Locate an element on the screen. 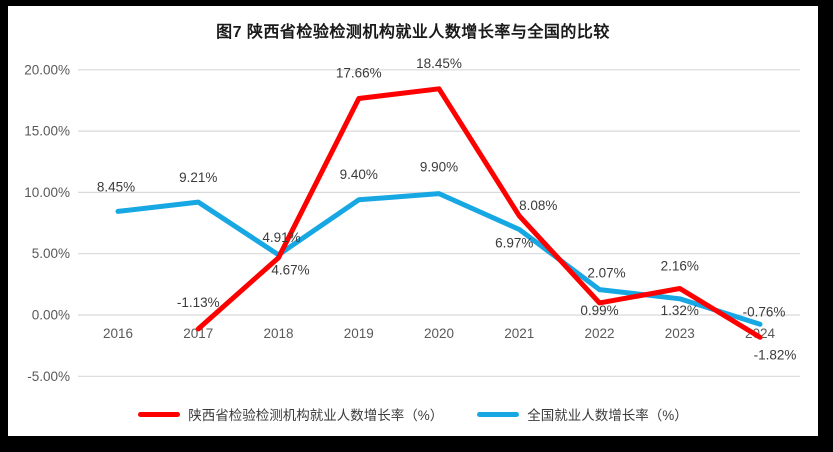  data-label: 8.45% is located at coordinates (116, 186).